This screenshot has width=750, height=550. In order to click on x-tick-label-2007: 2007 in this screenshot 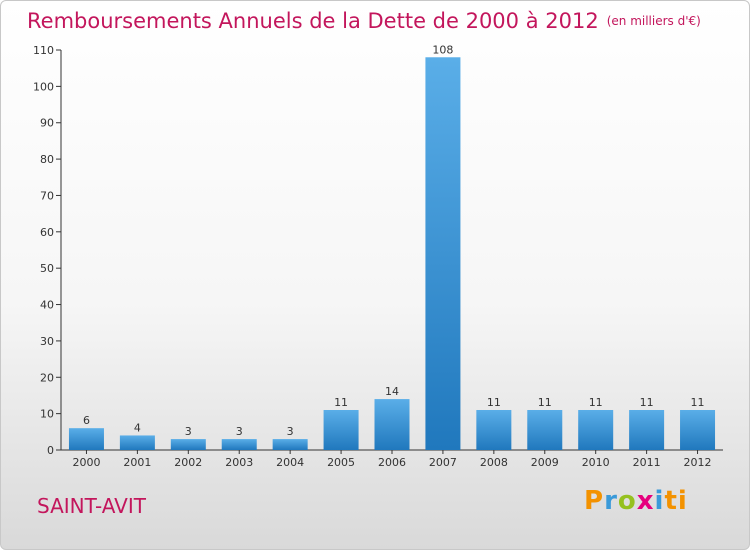, I will do `click(443, 462)`.